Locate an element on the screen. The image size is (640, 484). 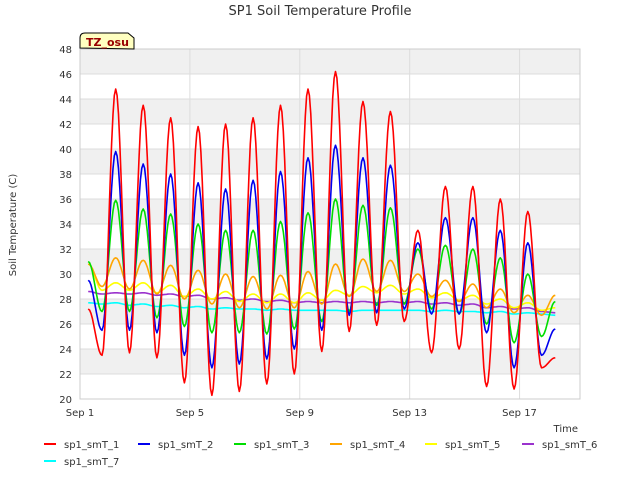
y-tick-label: 40 is located at coordinates (65, 150).